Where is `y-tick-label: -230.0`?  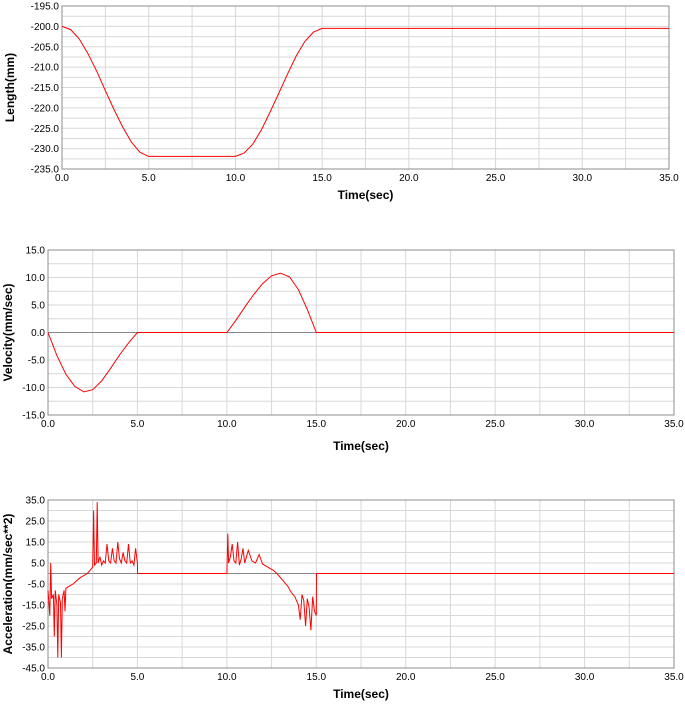 y-tick-label: -230.0 is located at coordinates (45, 149).